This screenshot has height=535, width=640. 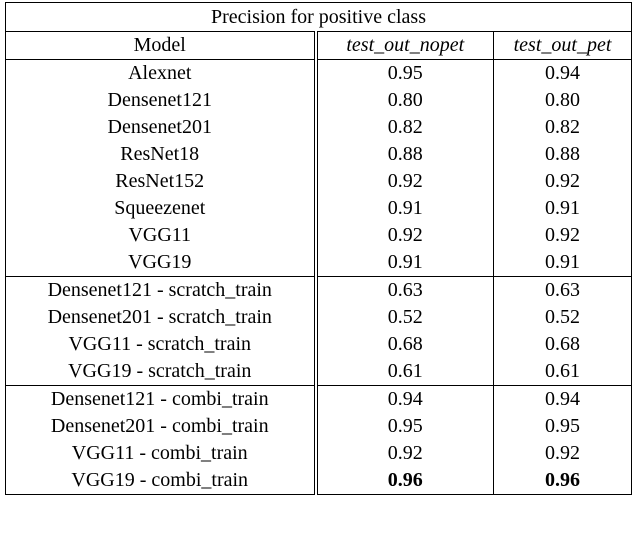 What do you see at coordinates (161, 181) in the screenshot?
I see `model-cell: ResNet152` at bounding box center [161, 181].